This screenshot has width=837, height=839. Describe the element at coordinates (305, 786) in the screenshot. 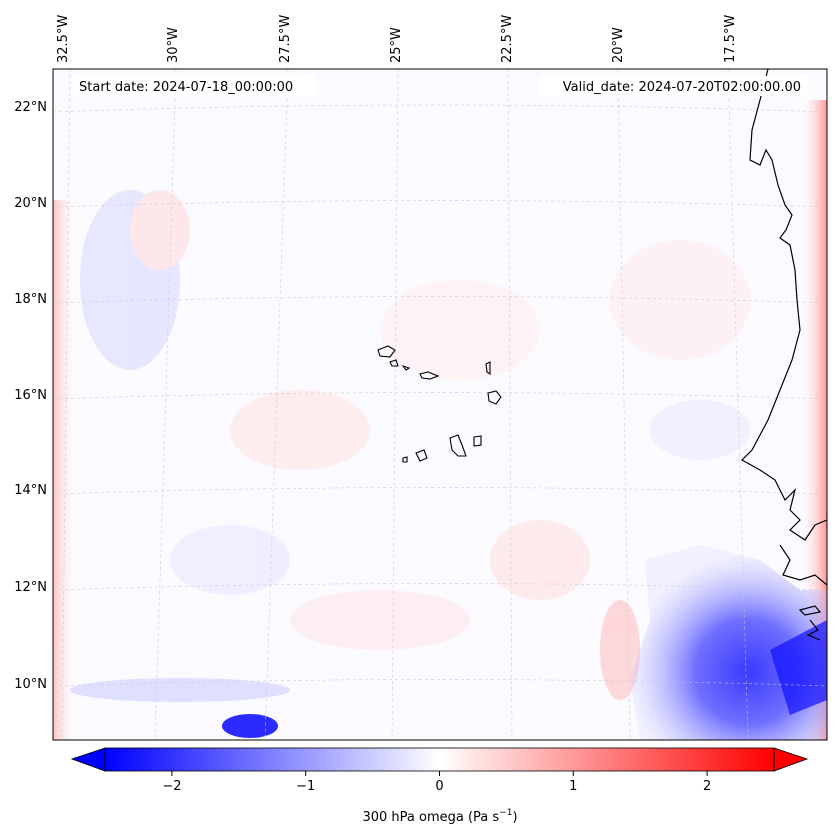

I see `colorbar-tick-label: −1` at that location.